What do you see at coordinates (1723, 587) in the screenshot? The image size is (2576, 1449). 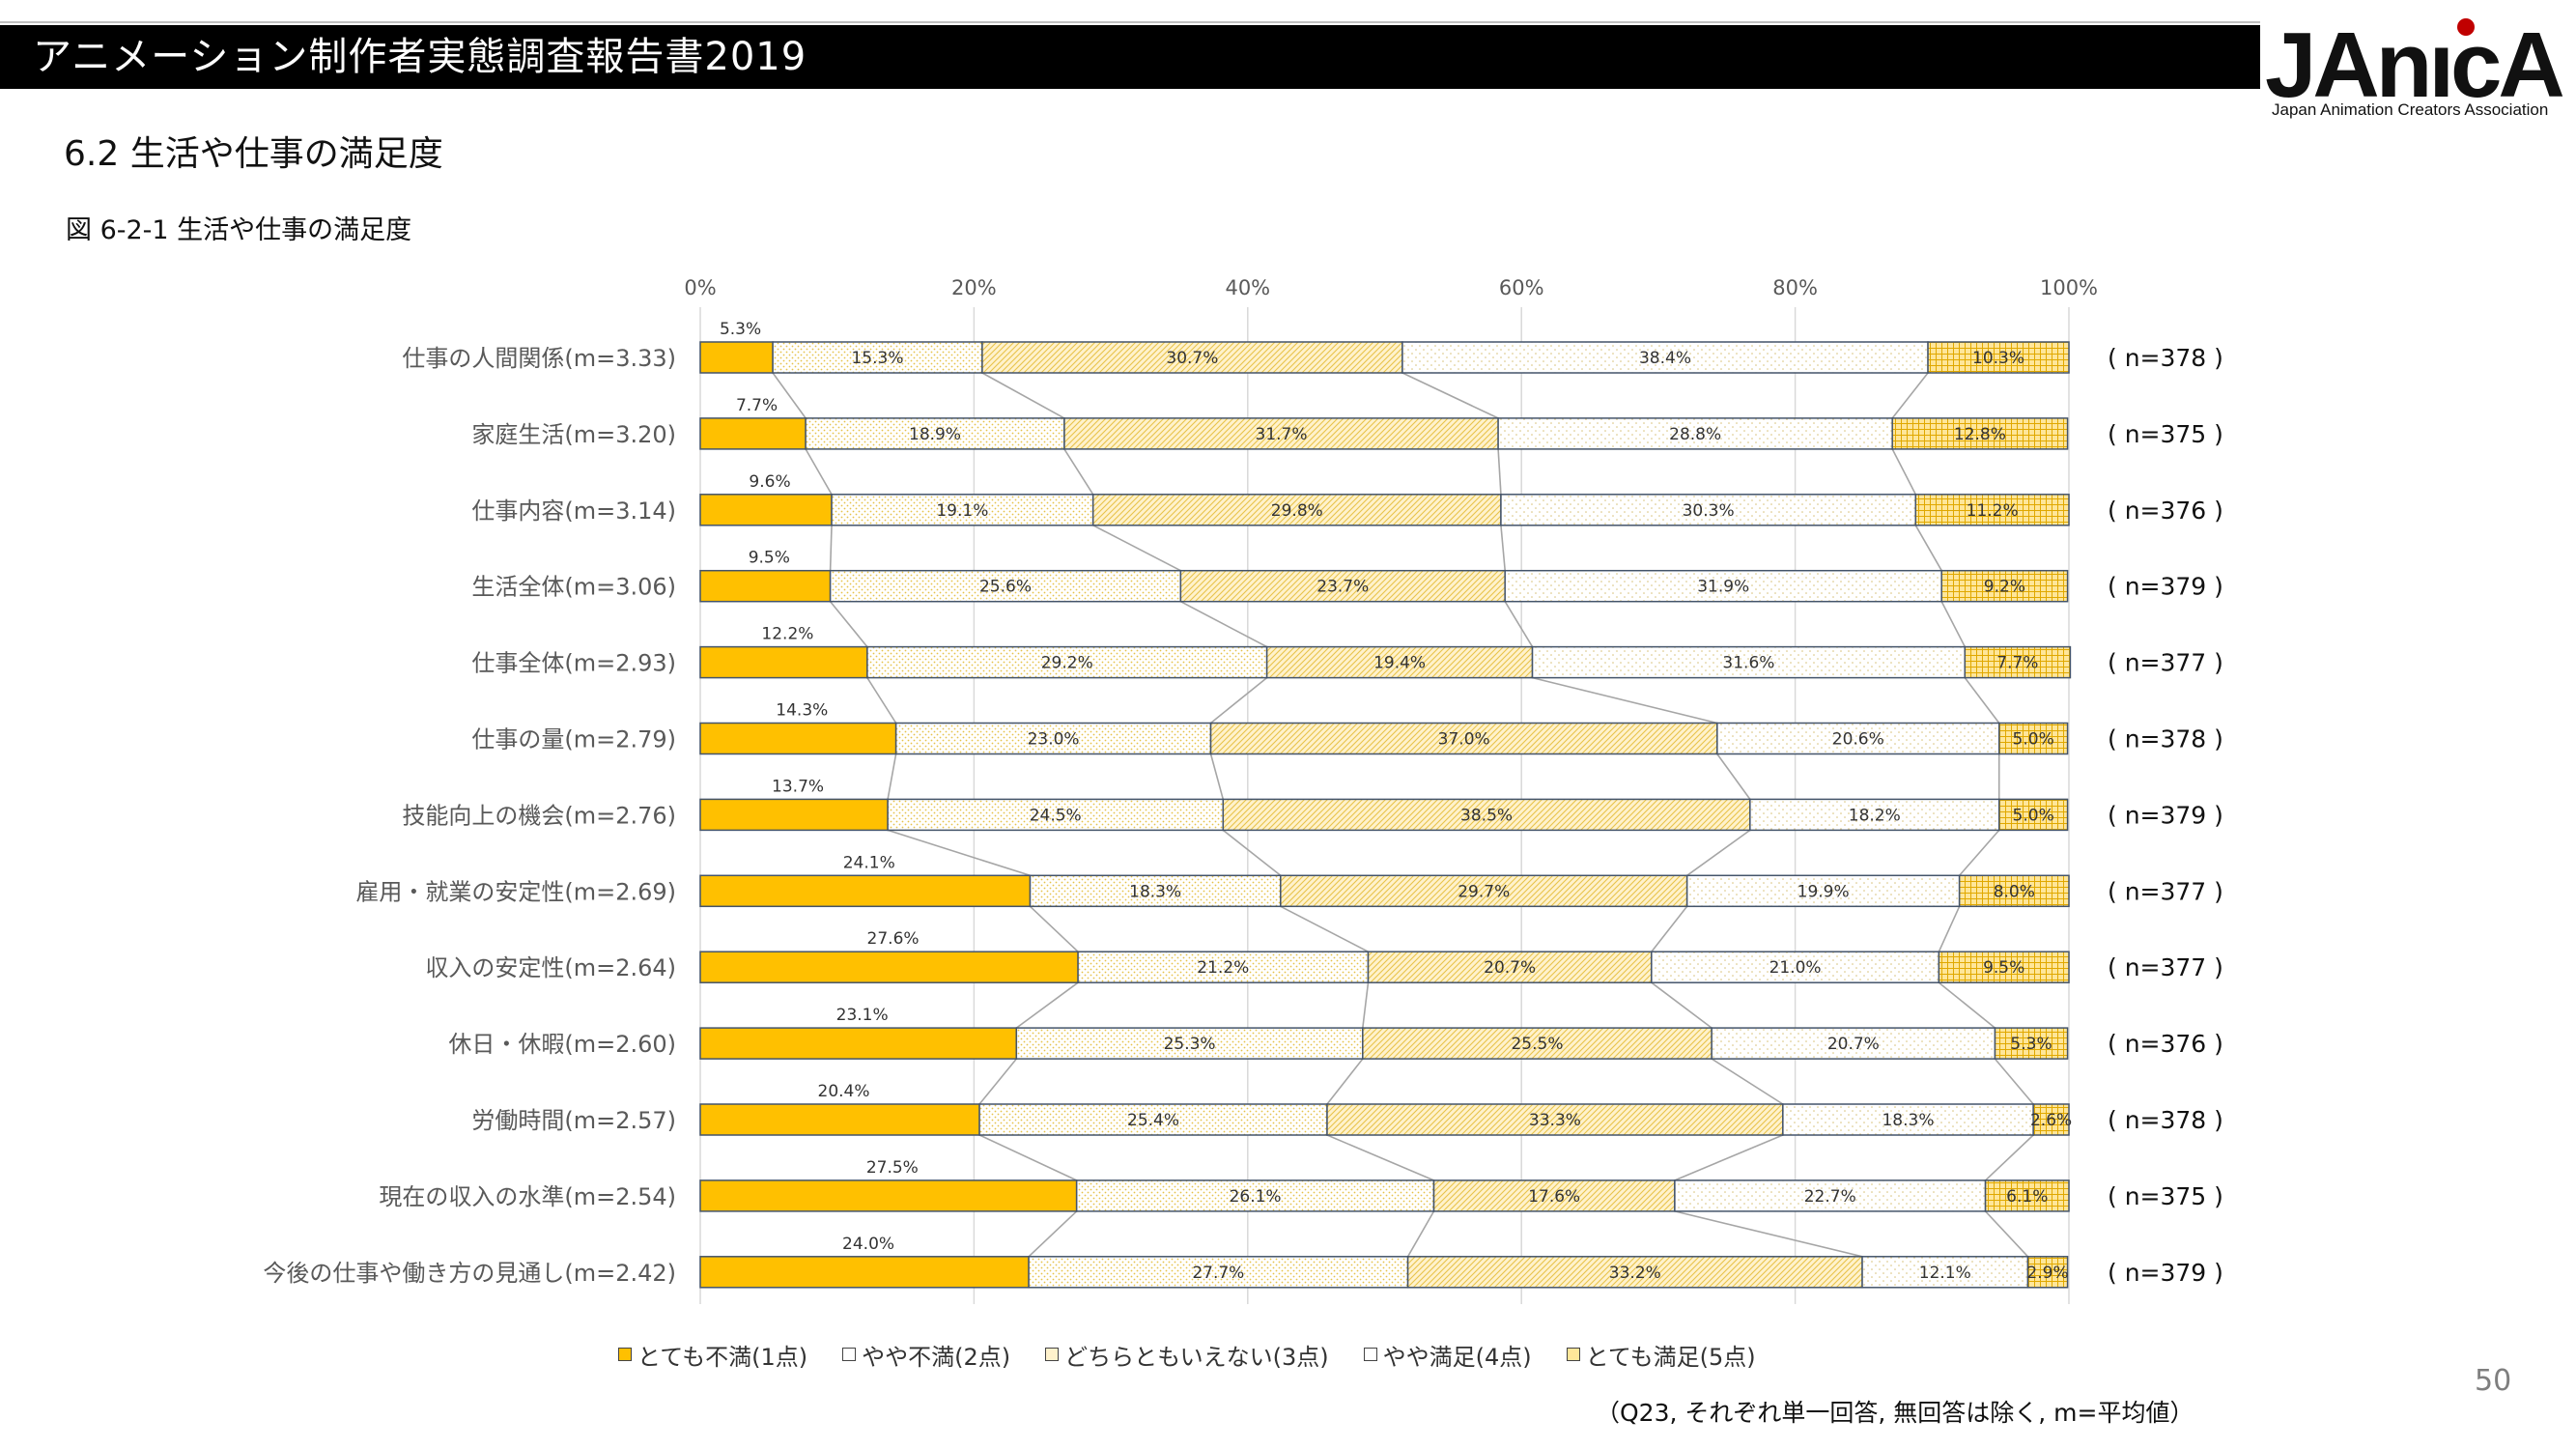 I see `data-label: 31.9%` at bounding box center [1723, 587].